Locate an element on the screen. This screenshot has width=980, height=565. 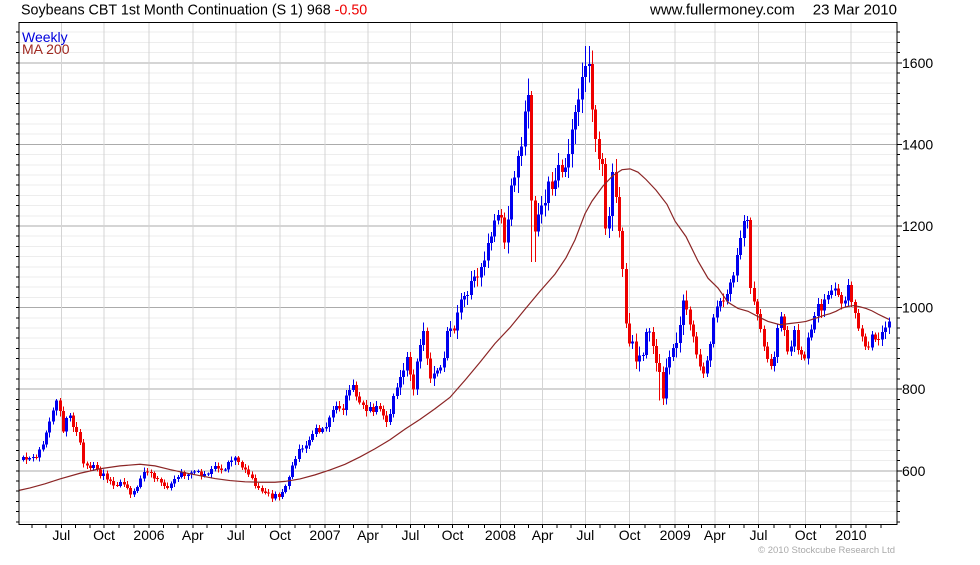
svg-text: 2008 is located at coordinates (500, 535).